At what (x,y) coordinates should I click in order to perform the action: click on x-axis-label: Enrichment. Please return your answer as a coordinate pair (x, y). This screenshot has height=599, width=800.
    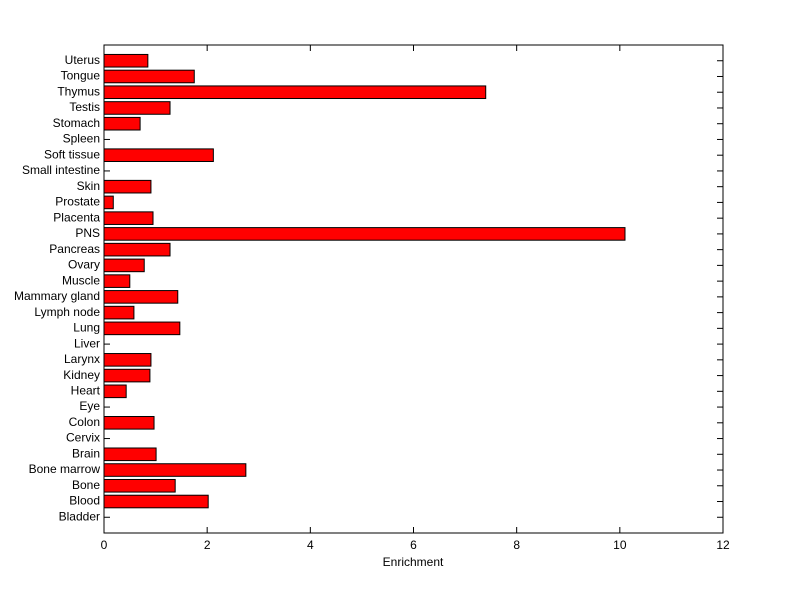
    Looking at the image, I should click on (413, 562).